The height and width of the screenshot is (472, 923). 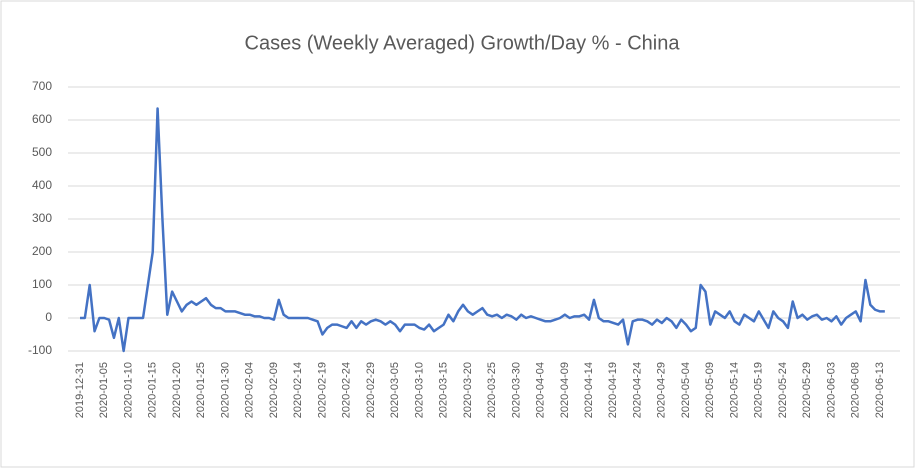 I want to click on x-tick-label: 2020-05-29, so click(x=807, y=390).